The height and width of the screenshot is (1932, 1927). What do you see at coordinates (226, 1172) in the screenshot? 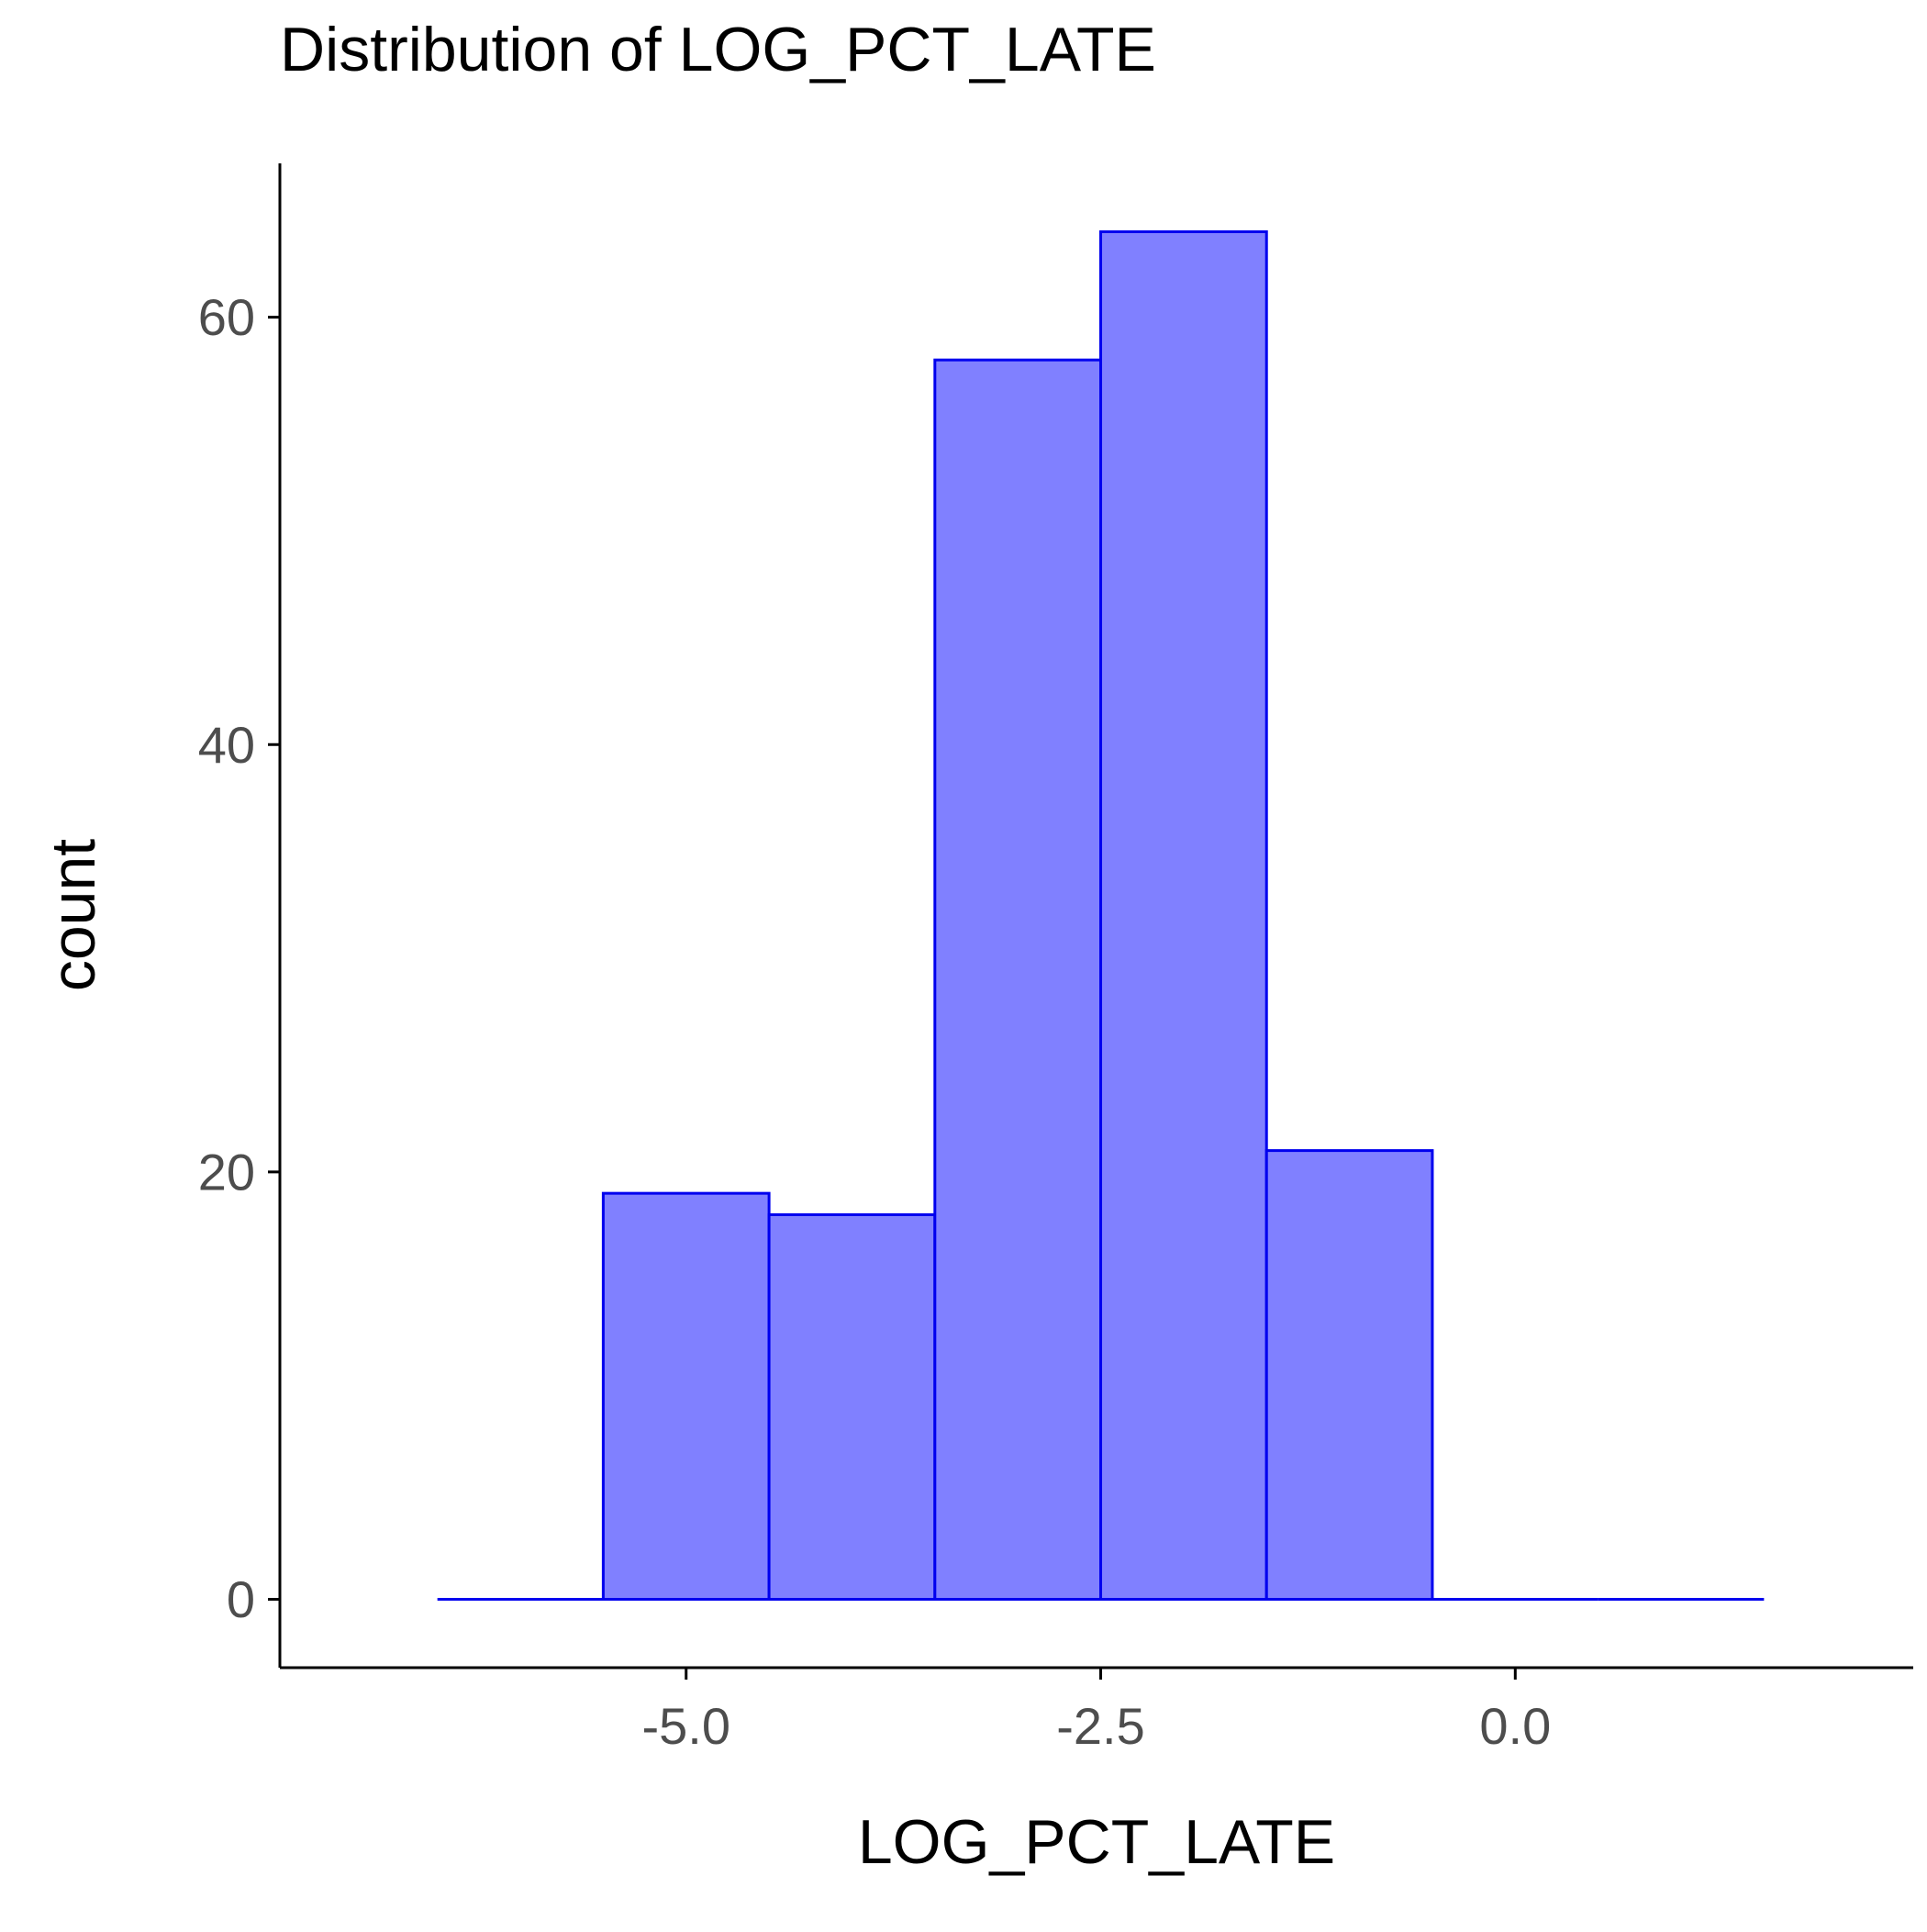
I see `y-tick-label: 20` at bounding box center [226, 1172].